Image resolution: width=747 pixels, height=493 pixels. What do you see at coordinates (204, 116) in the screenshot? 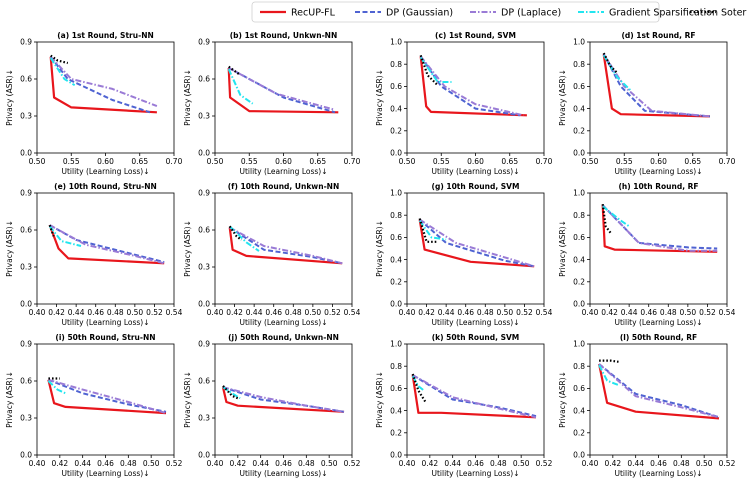
I see `y-tick-label: 0.3` at bounding box center [204, 116].